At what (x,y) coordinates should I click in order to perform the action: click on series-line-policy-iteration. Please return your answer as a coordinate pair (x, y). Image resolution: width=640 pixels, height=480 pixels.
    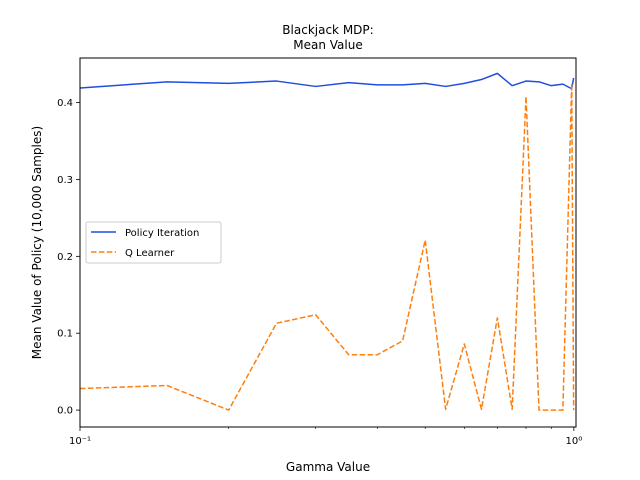
    Looking at the image, I should click on (327, 81).